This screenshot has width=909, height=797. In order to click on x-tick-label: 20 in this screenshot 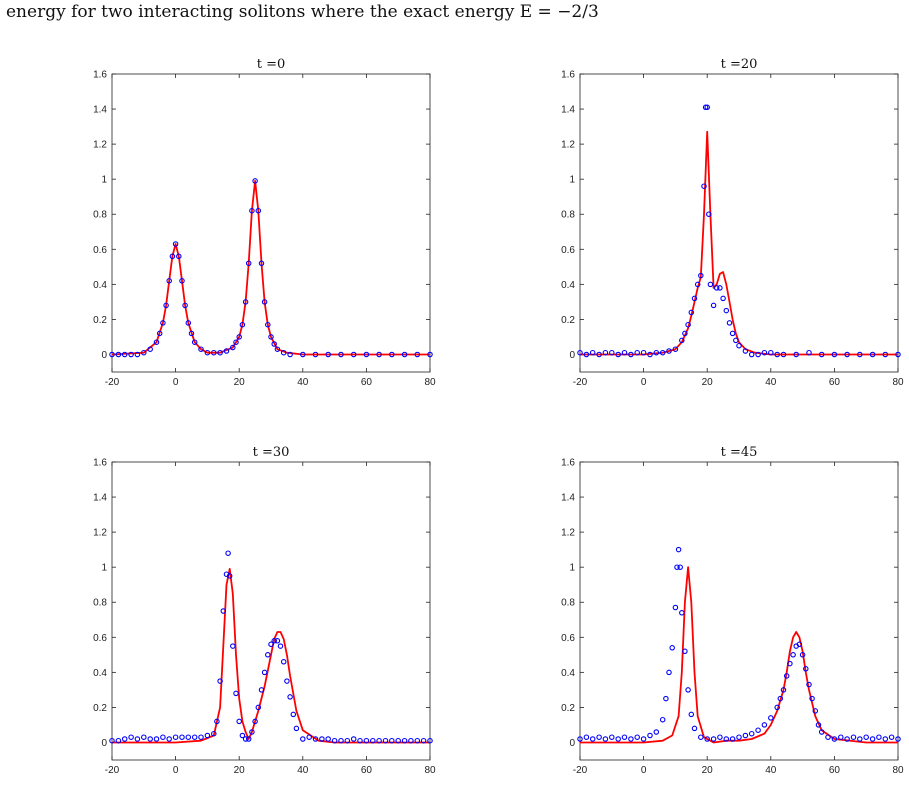, I will do `click(240, 382)`.